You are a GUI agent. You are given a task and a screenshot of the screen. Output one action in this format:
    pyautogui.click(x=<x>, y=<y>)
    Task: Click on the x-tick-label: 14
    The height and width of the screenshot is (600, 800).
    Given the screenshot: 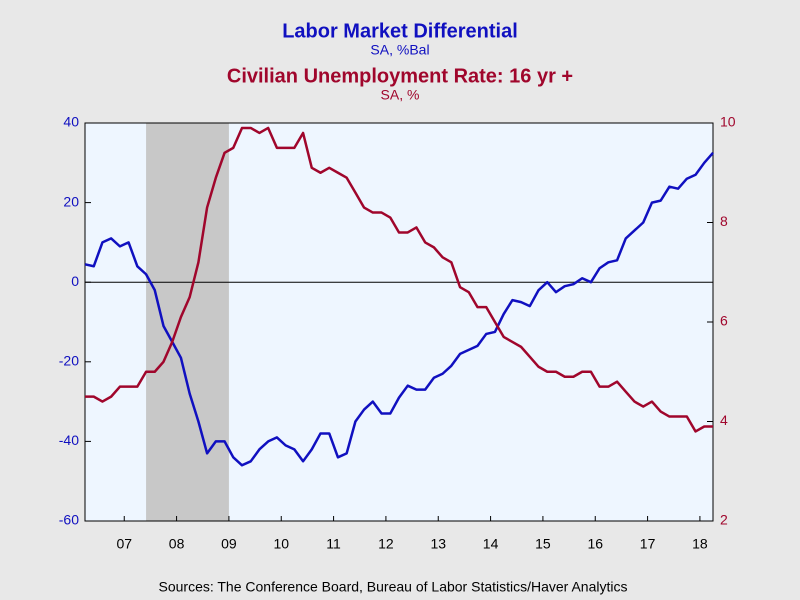 What is the action you would take?
    pyautogui.click(x=491, y=544)
    